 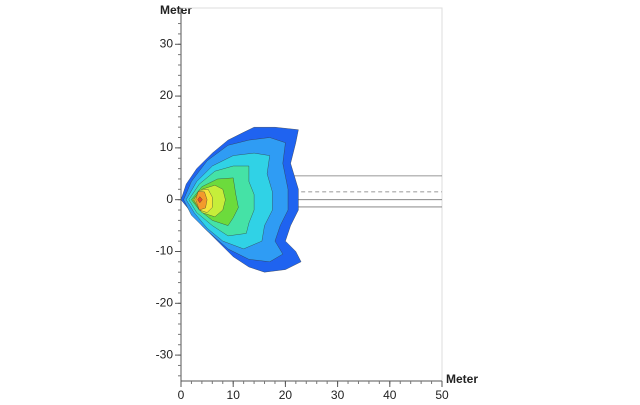 I want to click on x-tick-label: 50, so click(x=442, y=395).